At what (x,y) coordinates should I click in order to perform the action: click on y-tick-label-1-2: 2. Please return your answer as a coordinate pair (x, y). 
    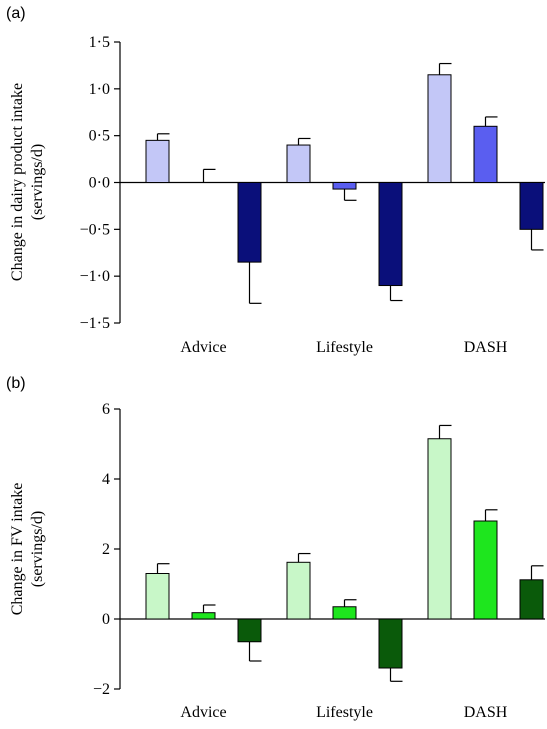
    Looking at the image, I should click on (106, 549).